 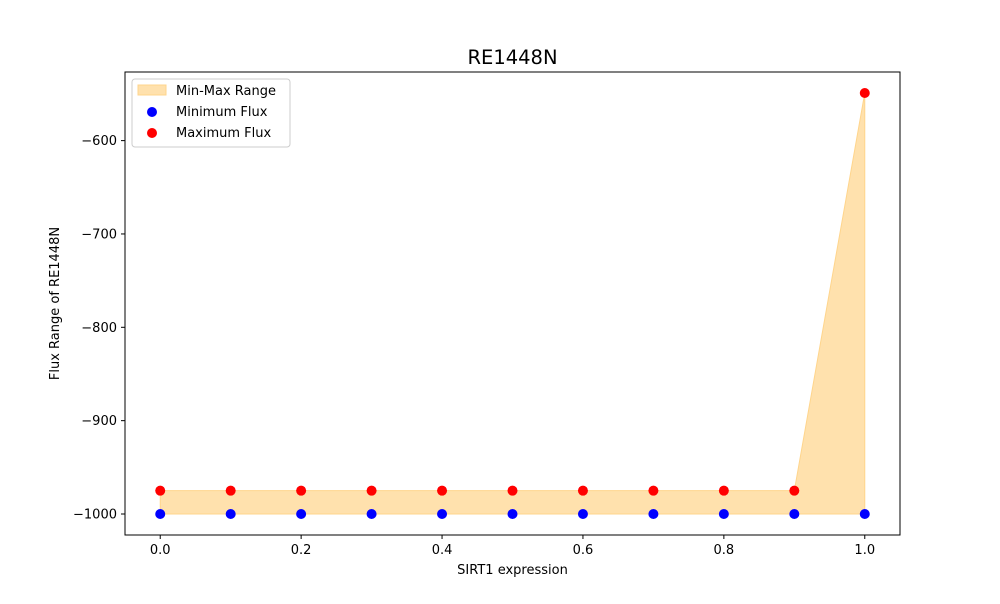 I want to click on legend-label-maximum-flux: Maximum Flux, so click(x=224, y=133).